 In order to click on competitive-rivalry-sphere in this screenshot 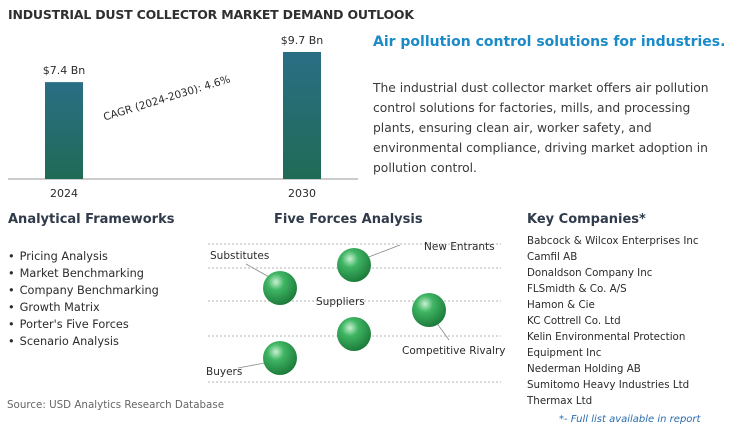, I will do `click(429, 310)`.